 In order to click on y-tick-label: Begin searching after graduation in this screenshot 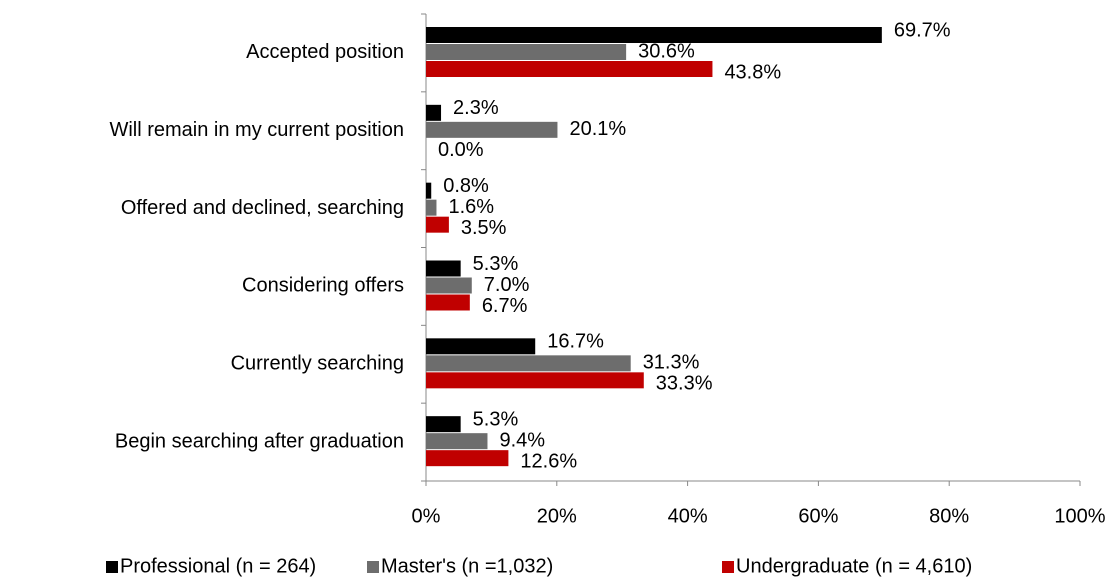, I will do `click(259, 441)`.